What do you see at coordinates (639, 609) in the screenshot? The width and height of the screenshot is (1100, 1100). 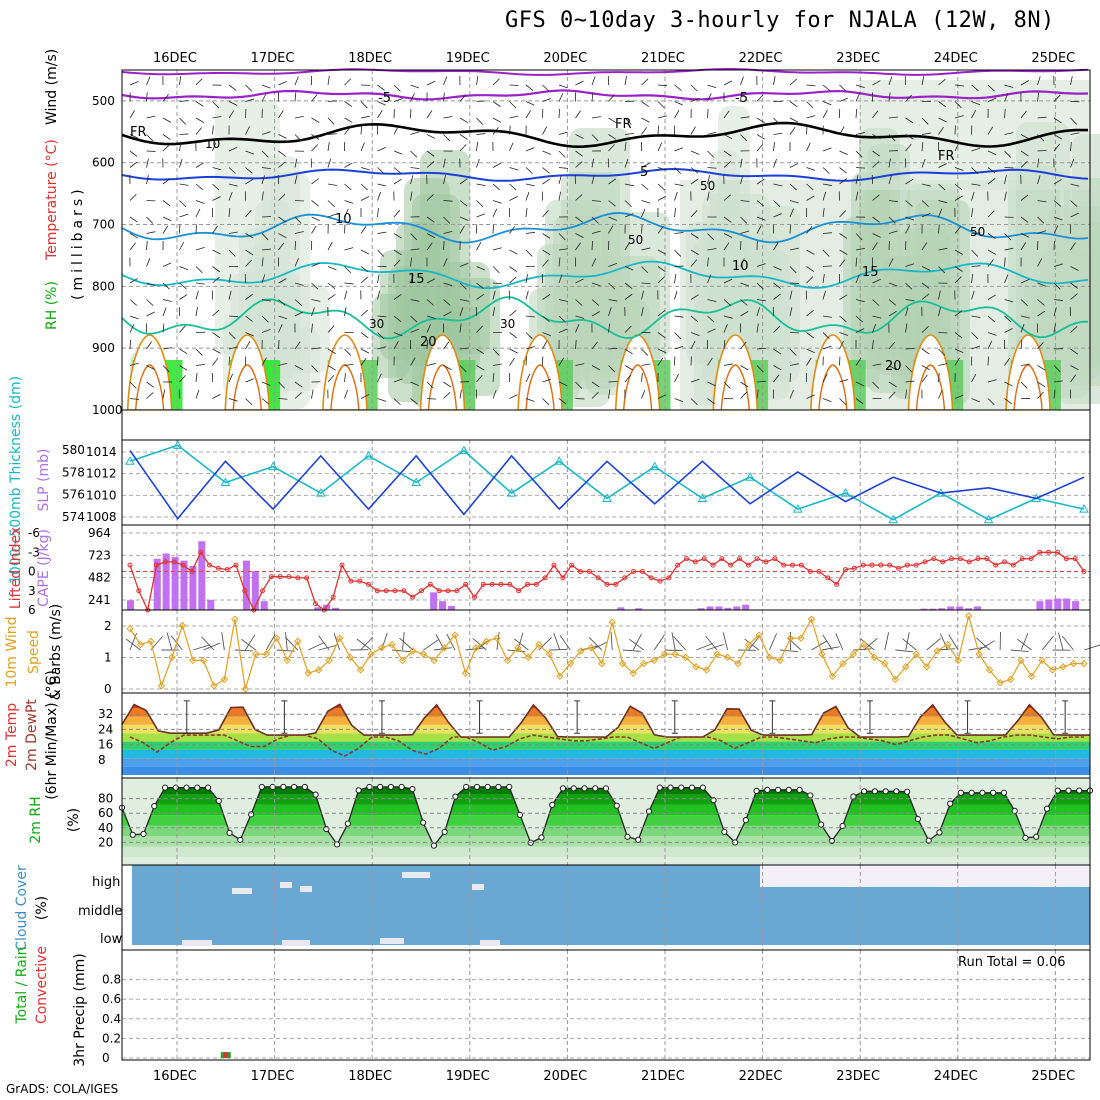 I see `cape-bar` at bounding box center [639, 609].